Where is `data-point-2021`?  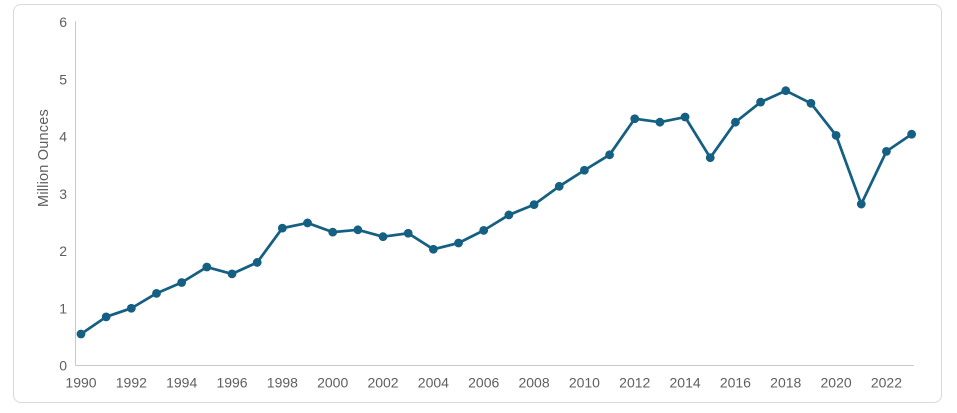
data-point-2021 is located at coordinates (861, 204).